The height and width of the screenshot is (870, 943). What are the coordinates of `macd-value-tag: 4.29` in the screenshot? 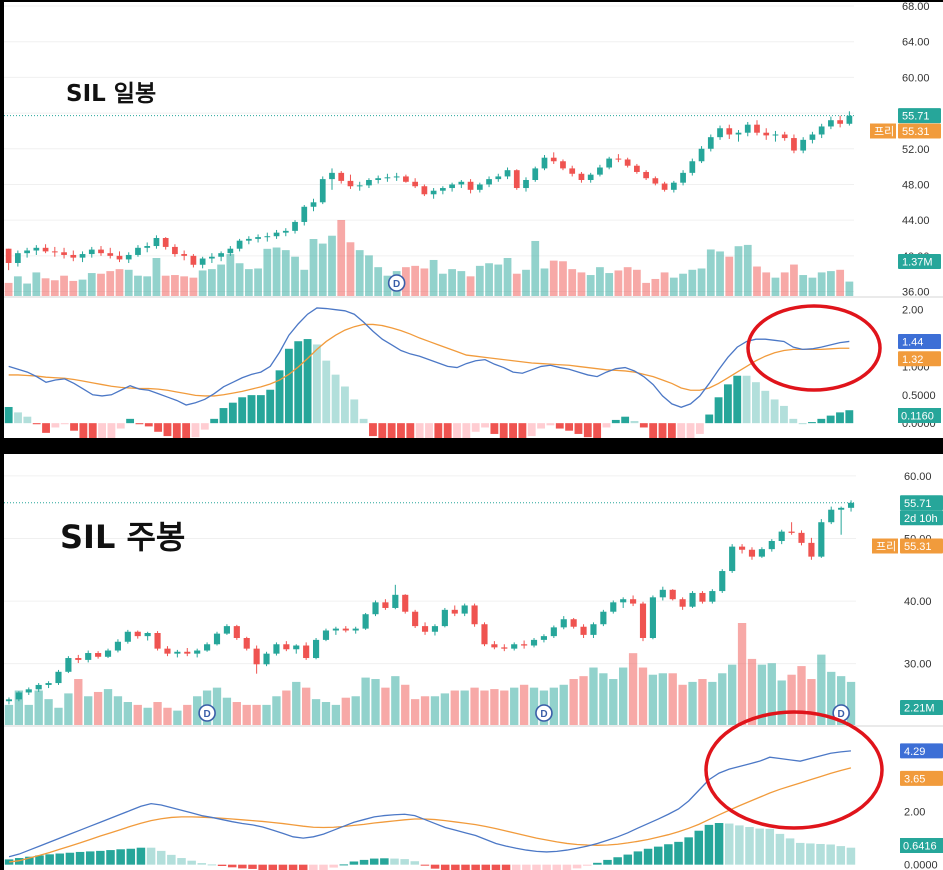 It's located at (914, 752).